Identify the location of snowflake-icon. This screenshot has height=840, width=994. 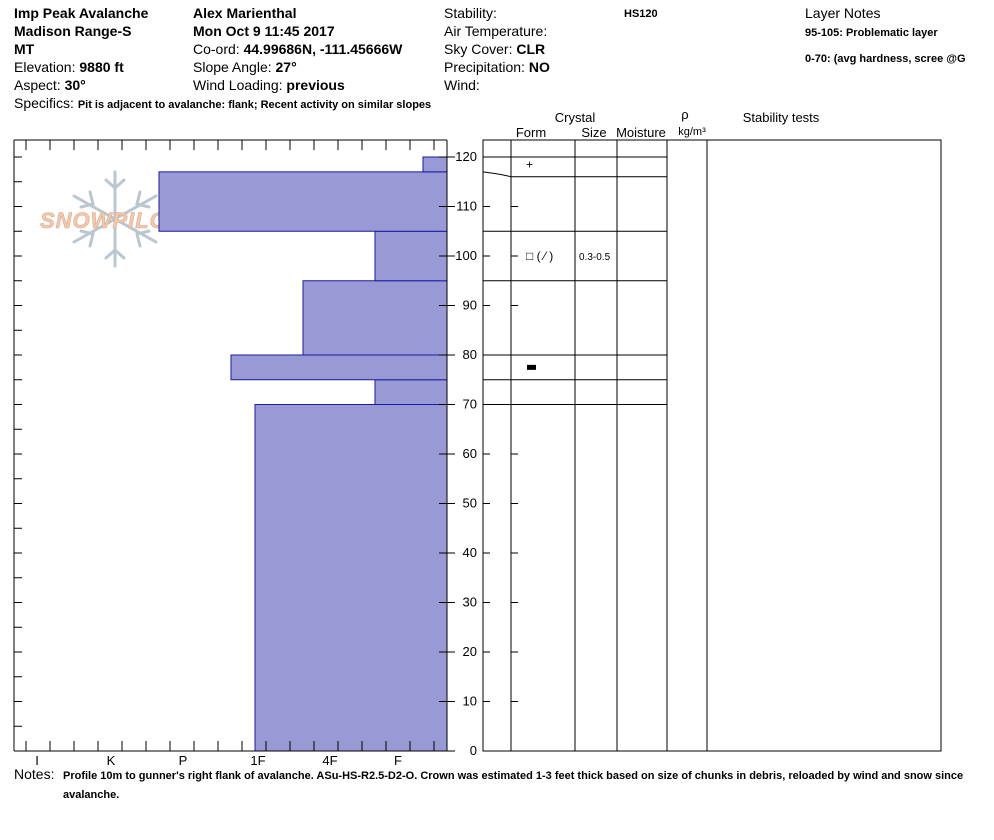
(115, 219).